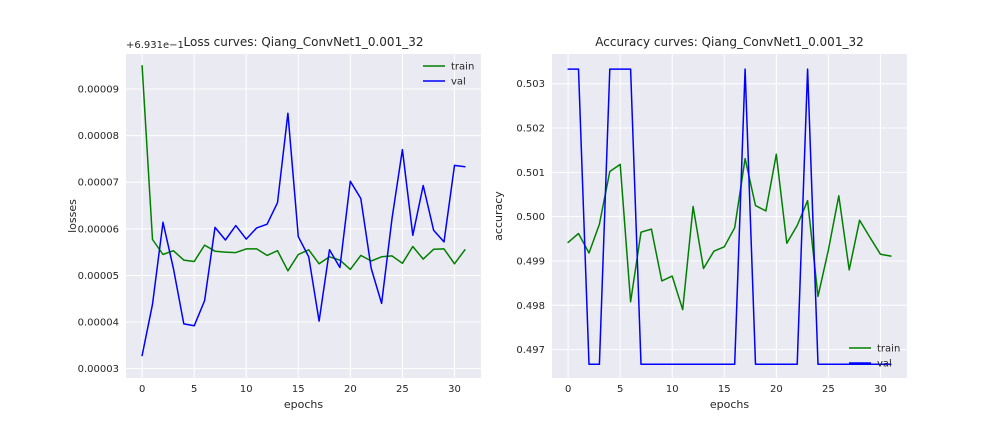 This screenshot has width=1008, height=432. What do you see at coordinates (776, 389) in the screenshot?
I see `accuracy-x-tick-label: 20` at bounding box center [776, 389].